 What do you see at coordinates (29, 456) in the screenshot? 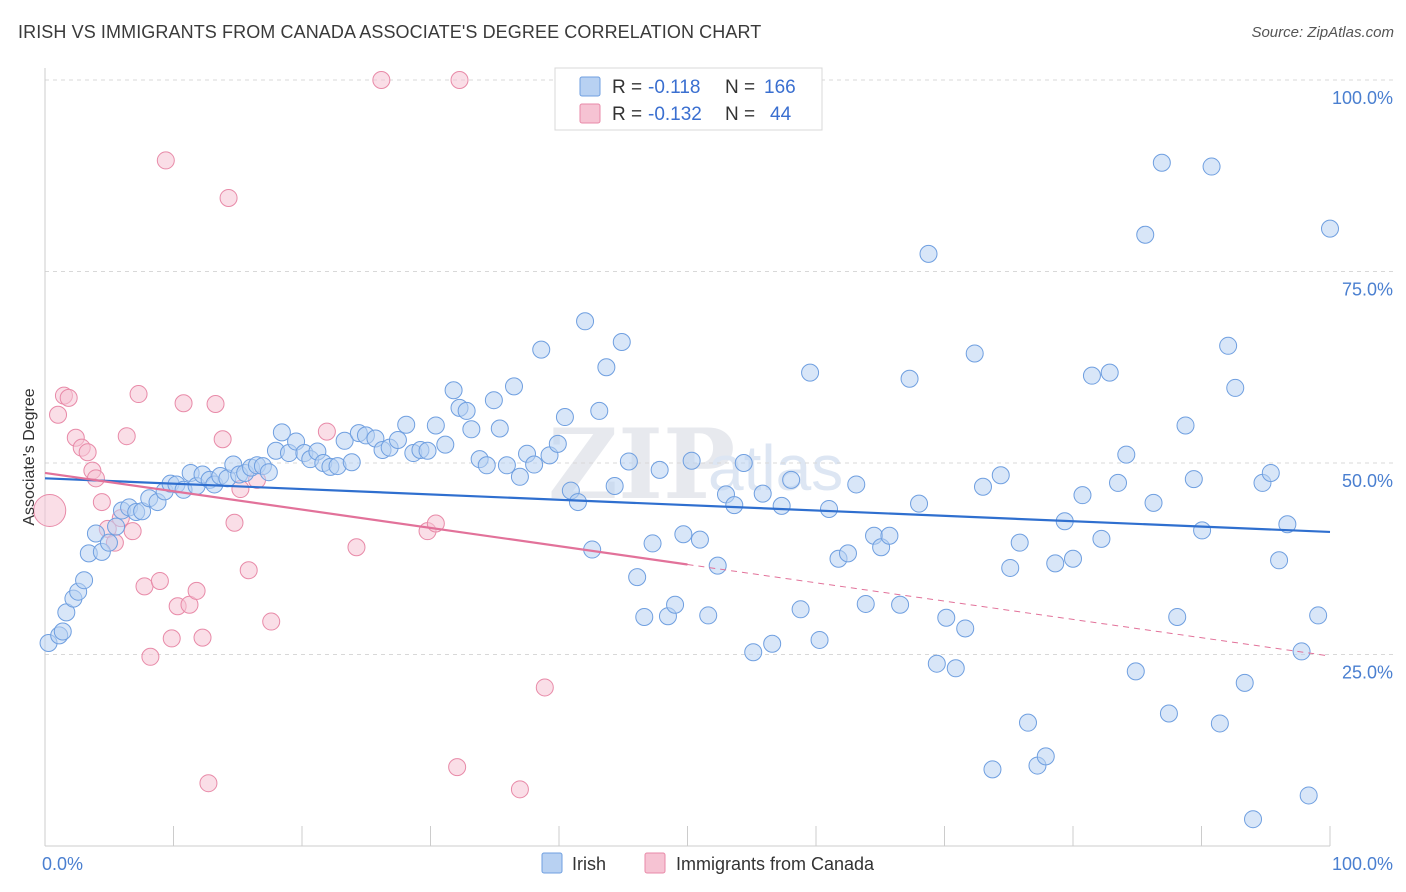
I see `y-axis-label: Associate's Degree` at bounding box center [29, 456].